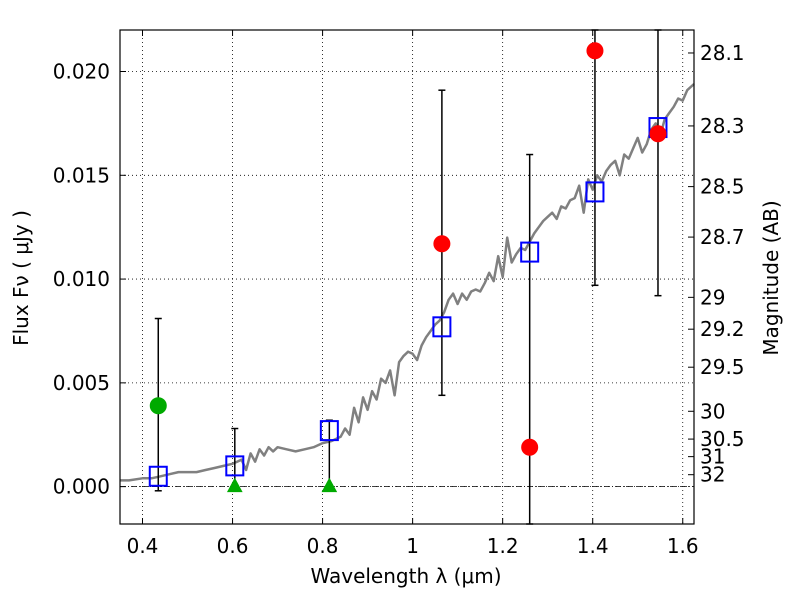 This screenshot has height=600, width=800. I want to click on y2-axis-title: Magnitude (AB), so click(771, 277).